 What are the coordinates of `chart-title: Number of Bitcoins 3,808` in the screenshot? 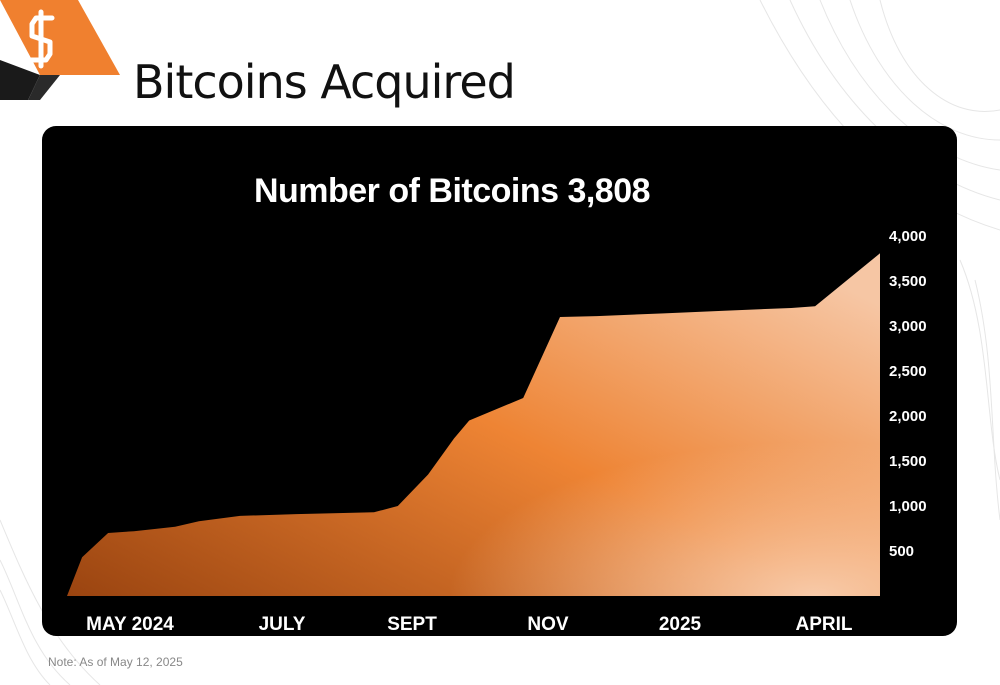 It's located at (452, 191).